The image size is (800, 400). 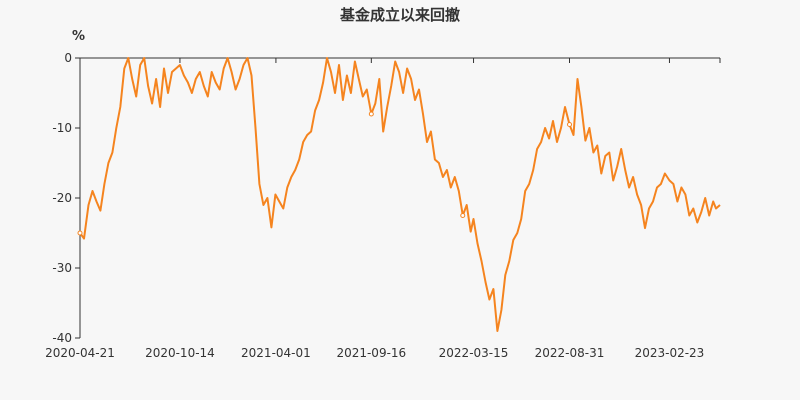 What do you see at coordinates (570, 353) in the screenshot?
I see `x-tick-label: 2022-08-31` at bounding box center [570, 353].